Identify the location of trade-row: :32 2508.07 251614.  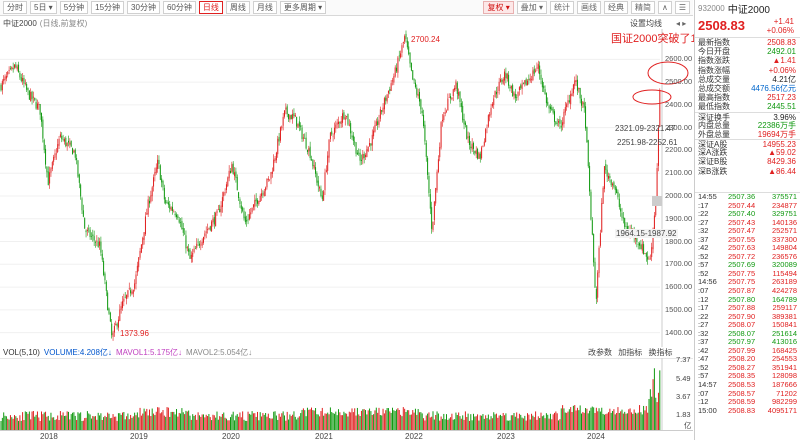
(747, 334).